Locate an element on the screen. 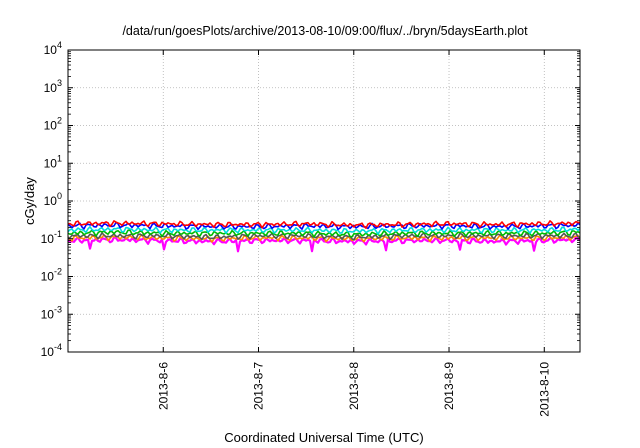 This screenshot has width=640, height=448. x-tick-label: 2013-8-7 is located at coordinates (259, 386).